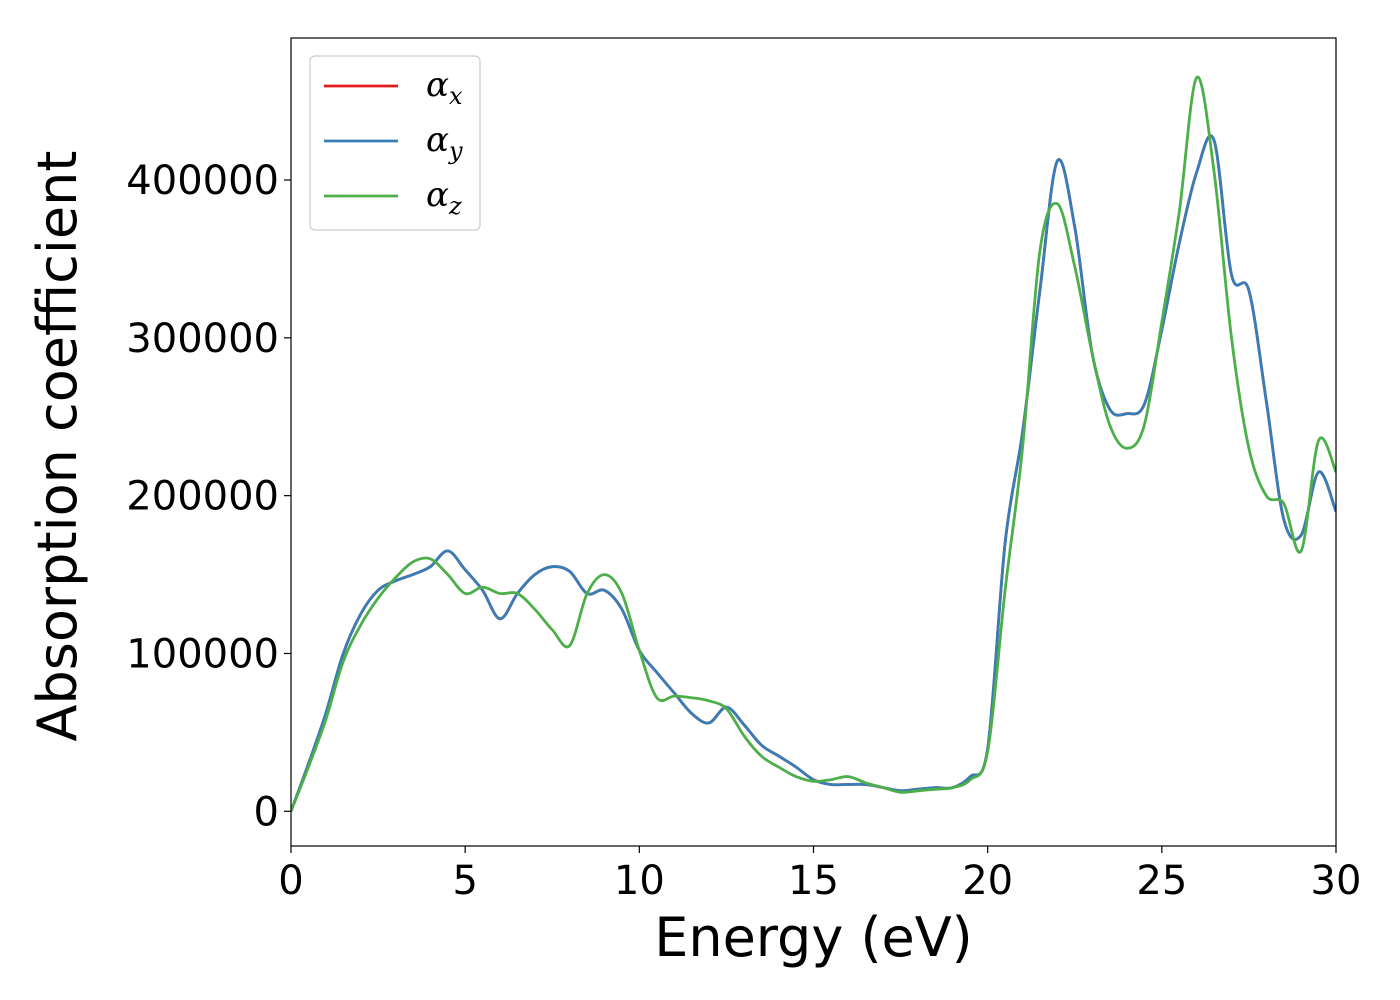 The width and height of the screenshot is (1400, 1000). I want to click on legend-box, so click(395, 143).